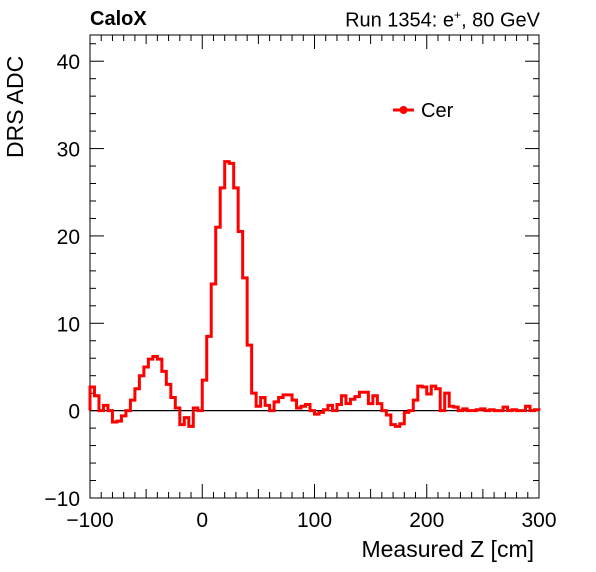 This screenshot has height=572, width=596. Describe the element at coordinates (458, 15) in the screenshot. I see `run-info-charge: +` at that location.